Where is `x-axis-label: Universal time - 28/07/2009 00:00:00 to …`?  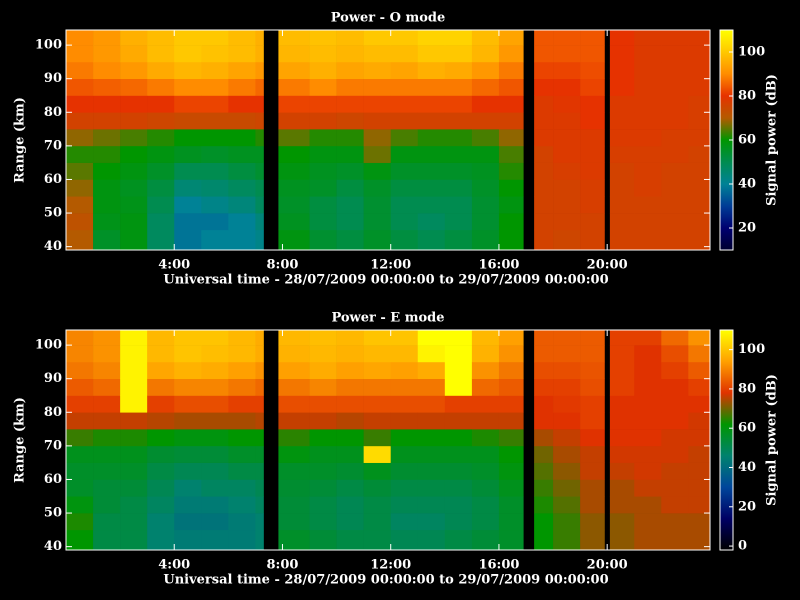
x-axis-label: Universal time - 28/07/2009 00:00:00 to … is located at coordinates (385, 280).